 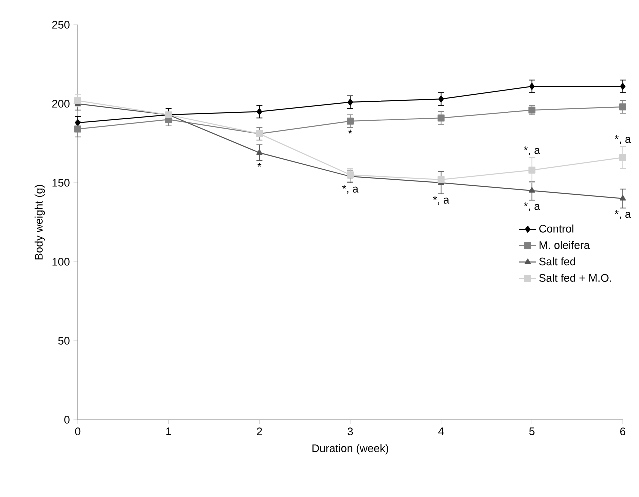 I want to click on x-tick-label: 3, so click(x=351, y=432).